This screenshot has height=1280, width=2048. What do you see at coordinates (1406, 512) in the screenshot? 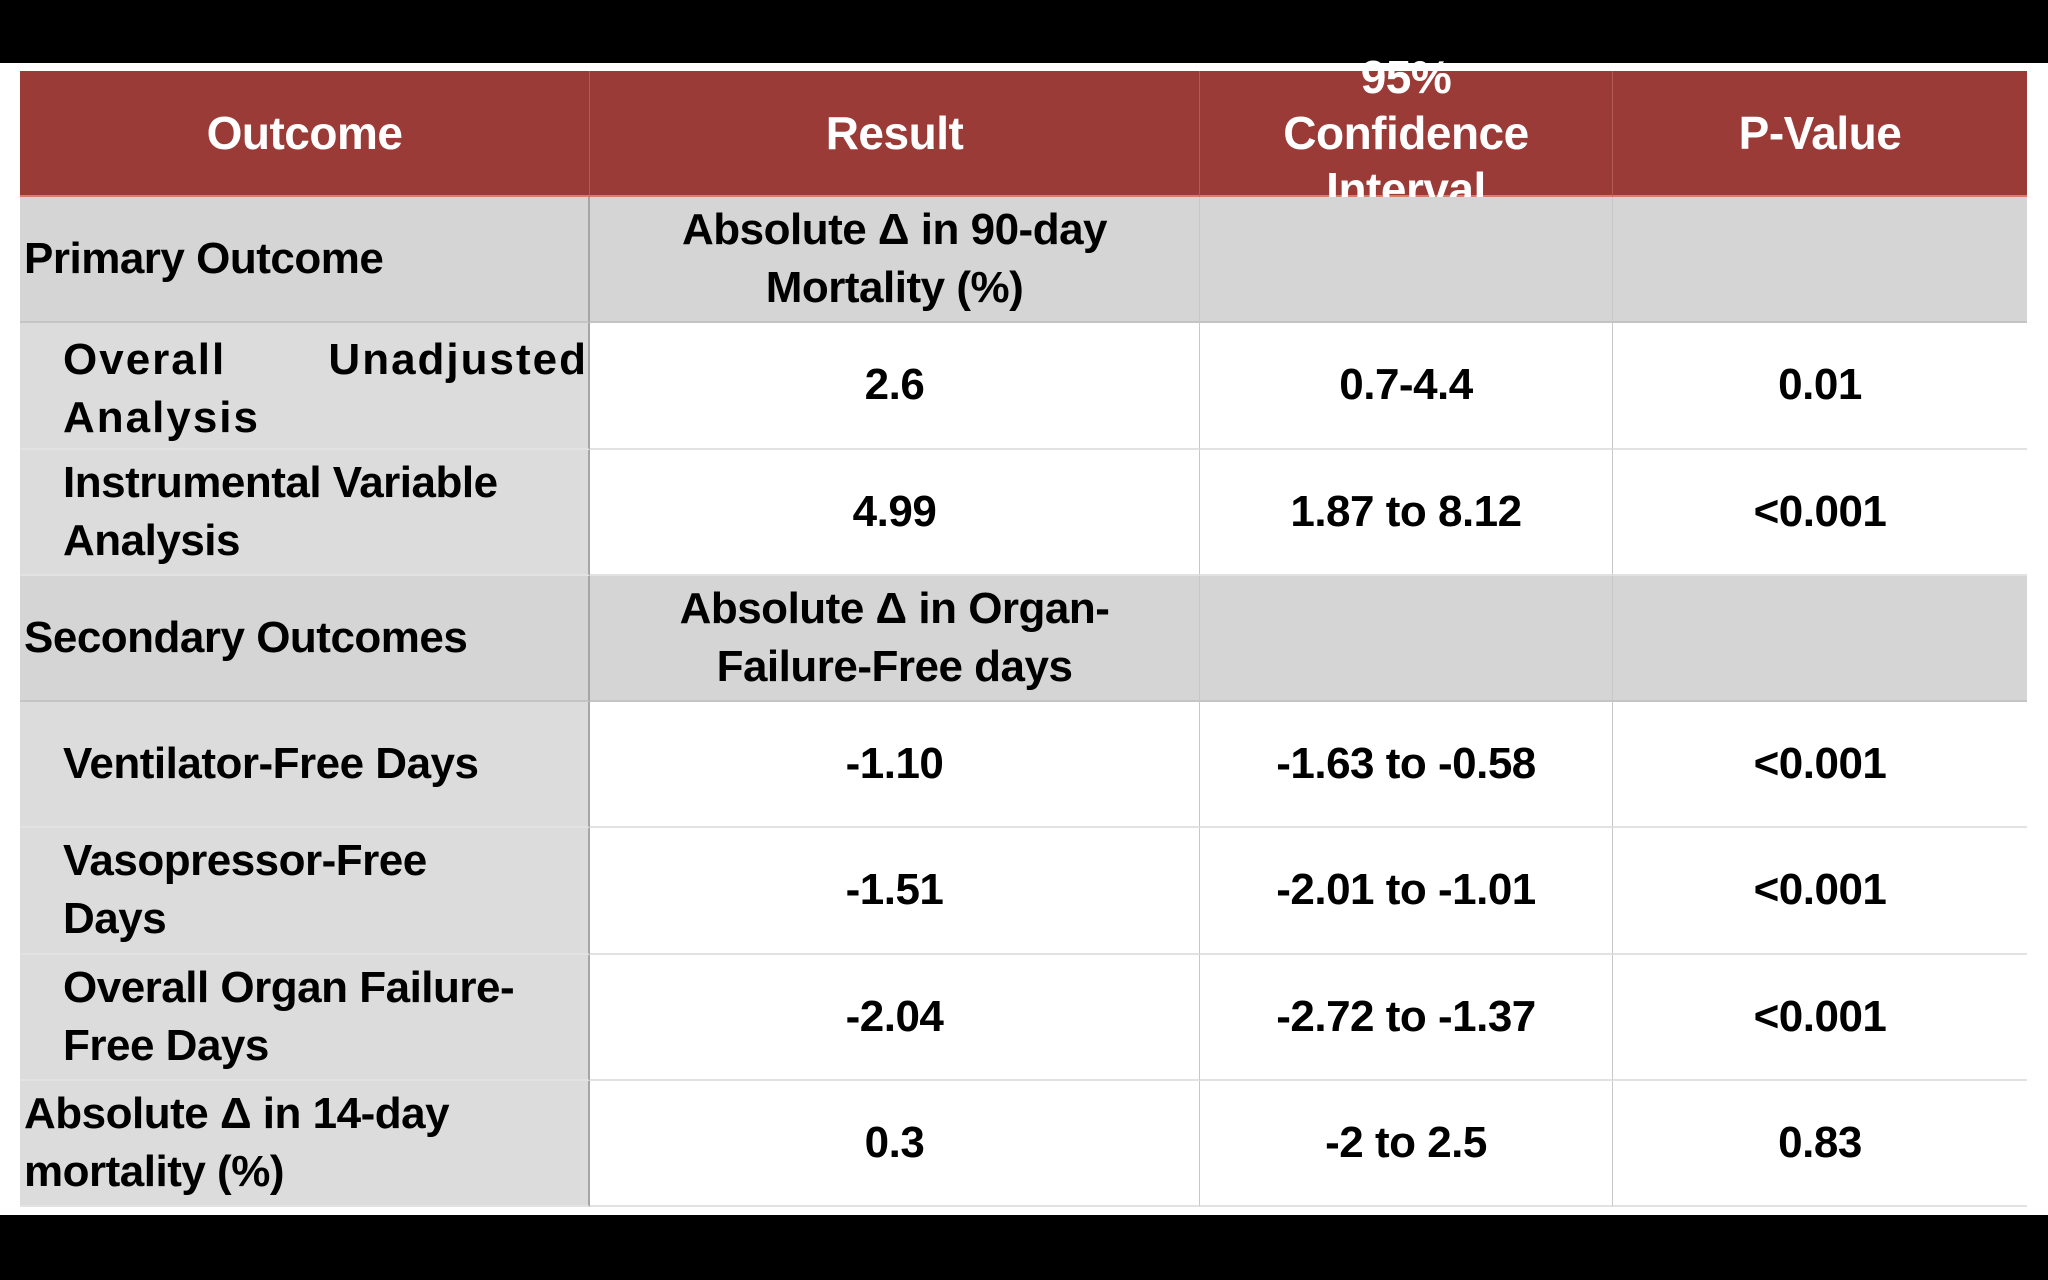
I see `row-instrumental-ci: 1.87 to 8.12` at bounding box center [1406, 512].